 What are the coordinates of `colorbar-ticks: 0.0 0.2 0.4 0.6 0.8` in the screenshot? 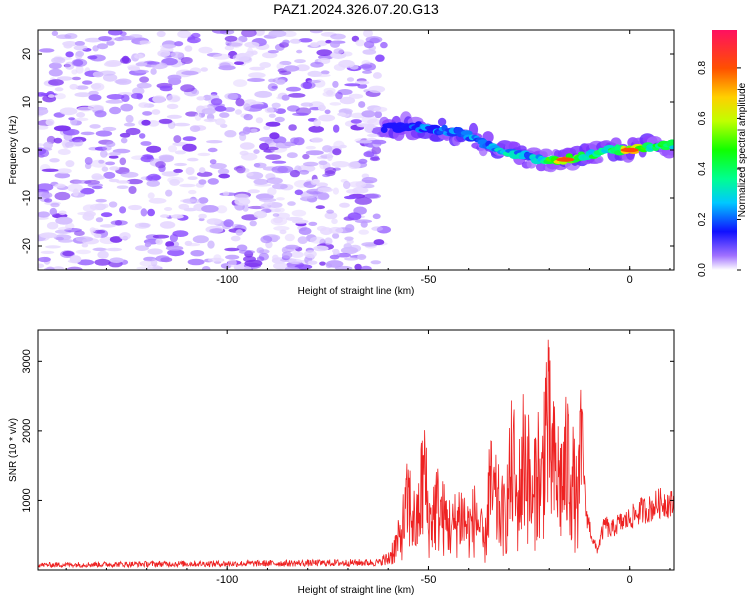 It's located at (719, 169).